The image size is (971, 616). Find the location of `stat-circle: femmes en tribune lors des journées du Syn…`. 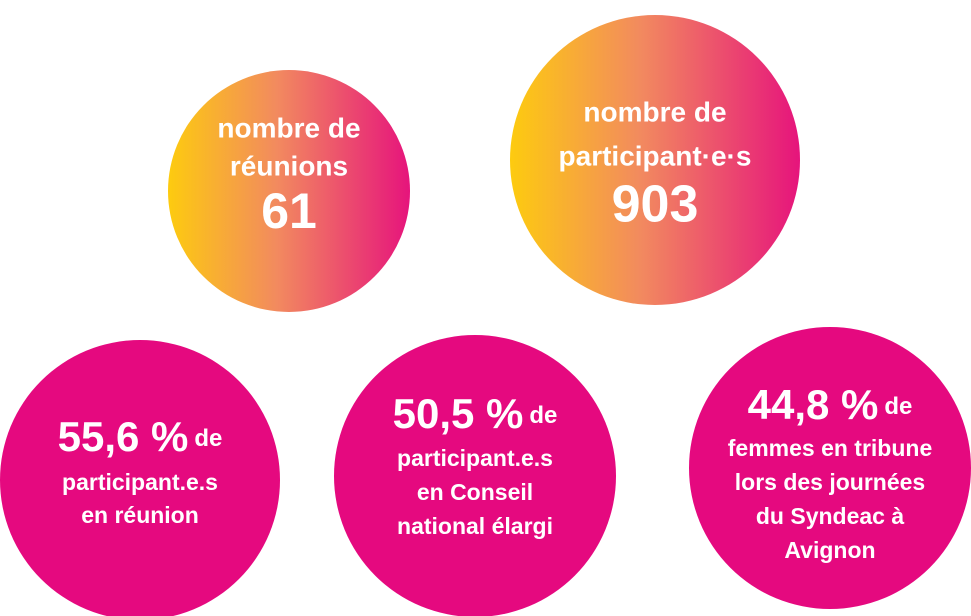

stat-circle: femmes en tribune lors des journées du Syn… is located at coordinates (830, 468).